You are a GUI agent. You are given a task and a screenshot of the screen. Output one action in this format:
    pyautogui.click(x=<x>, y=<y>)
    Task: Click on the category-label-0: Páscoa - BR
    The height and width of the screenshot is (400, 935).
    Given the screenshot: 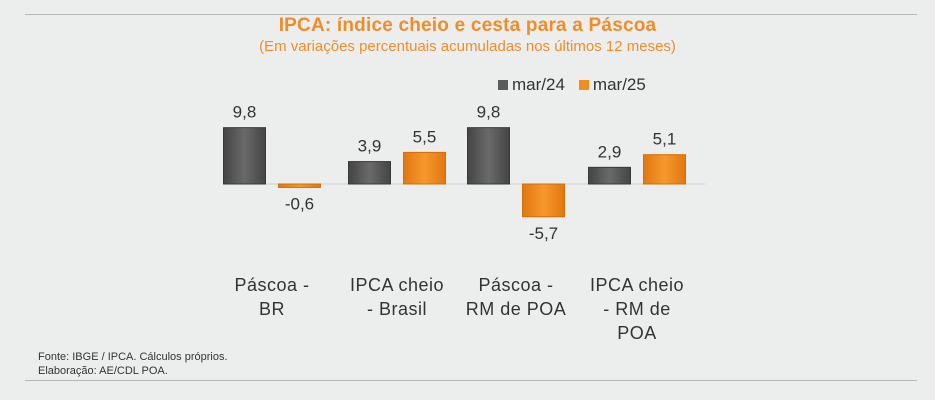 What is the action you would take?
    pyautogui.click(x=272, y=297)
    